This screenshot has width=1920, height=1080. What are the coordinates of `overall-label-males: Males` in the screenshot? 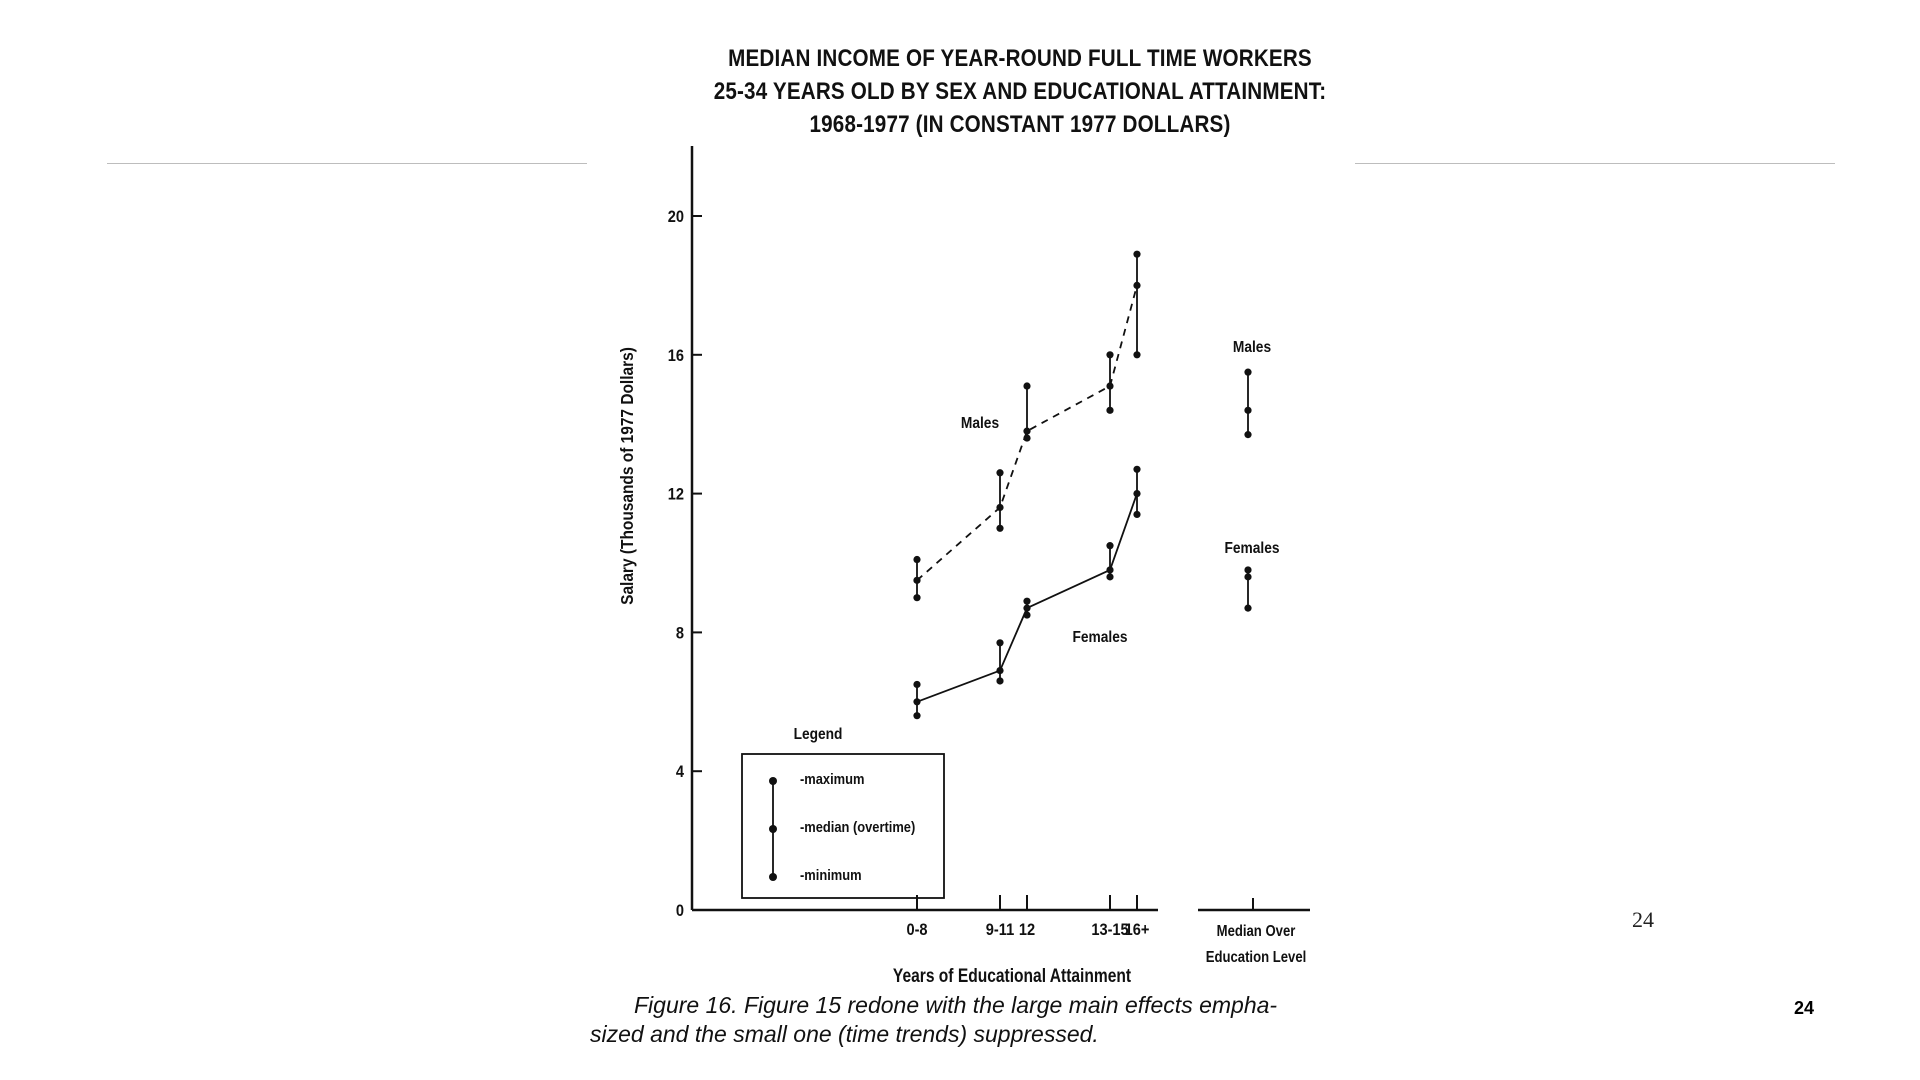 It's located at (1252, 347).